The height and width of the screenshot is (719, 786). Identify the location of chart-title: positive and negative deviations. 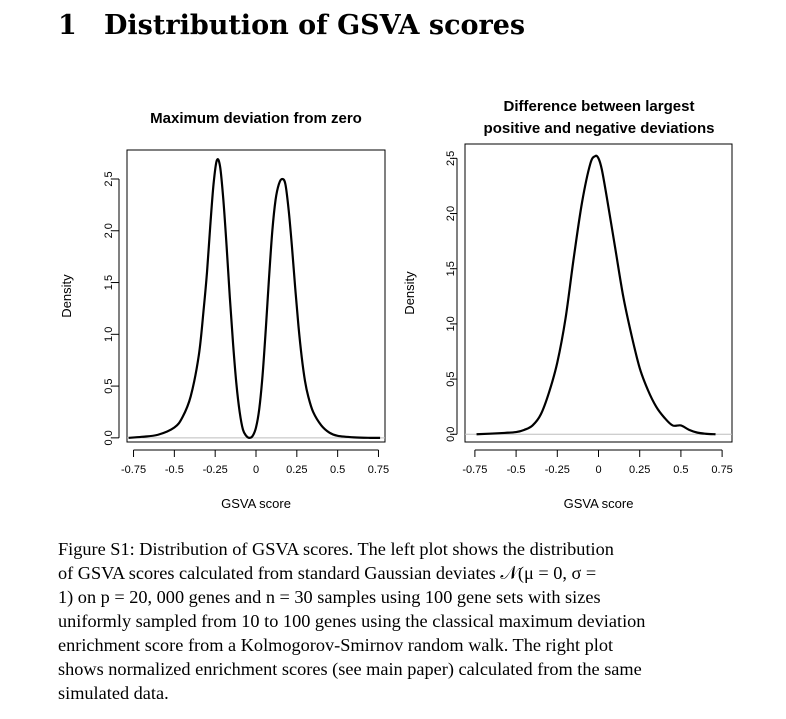
(599, 128).